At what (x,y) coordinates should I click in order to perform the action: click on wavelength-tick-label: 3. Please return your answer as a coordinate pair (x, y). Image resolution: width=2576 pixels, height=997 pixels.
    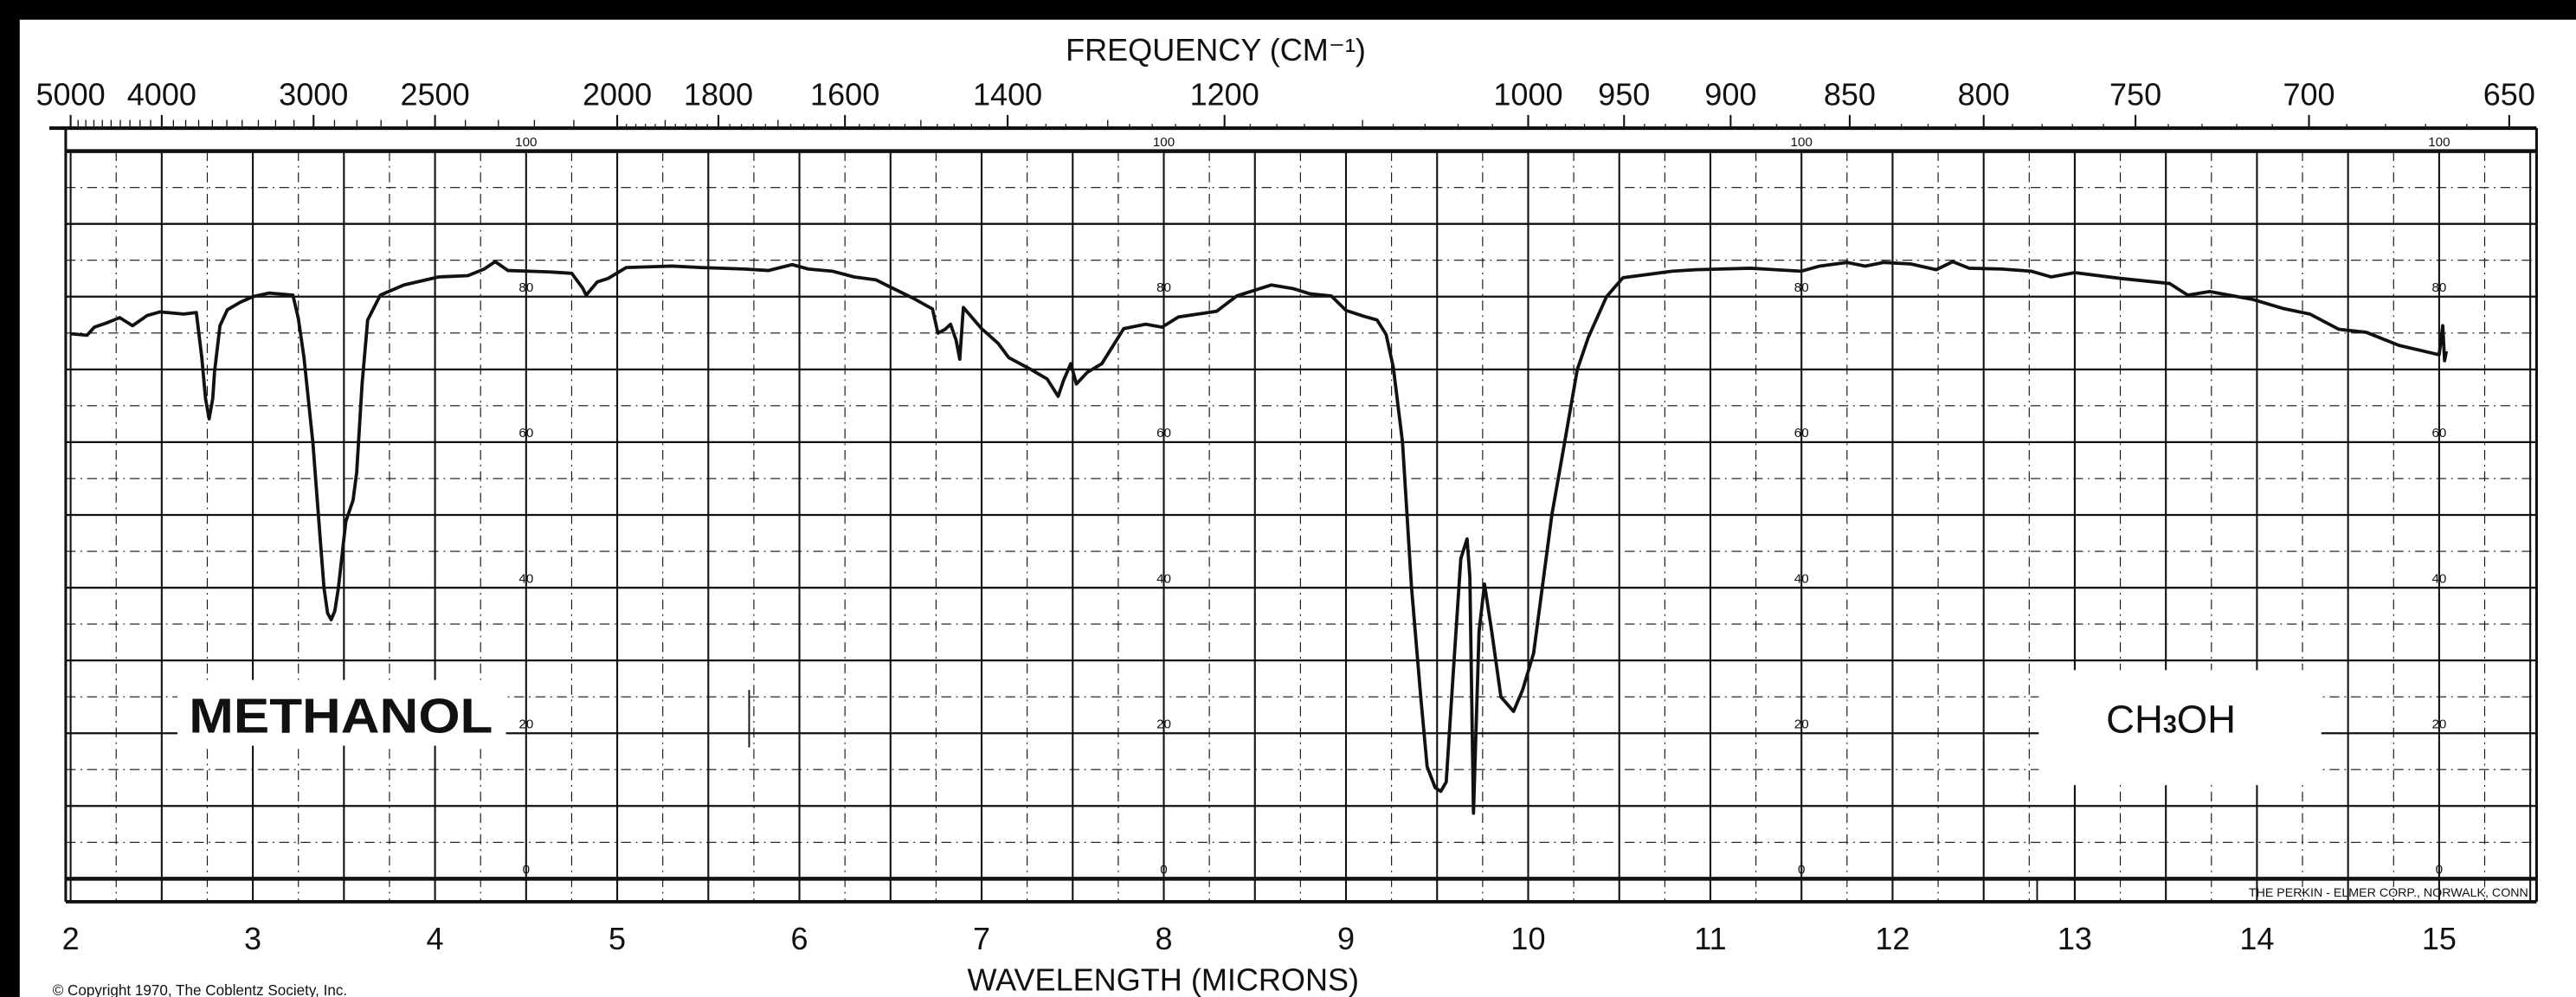
    Looking at the image, I should click on (252, 938).